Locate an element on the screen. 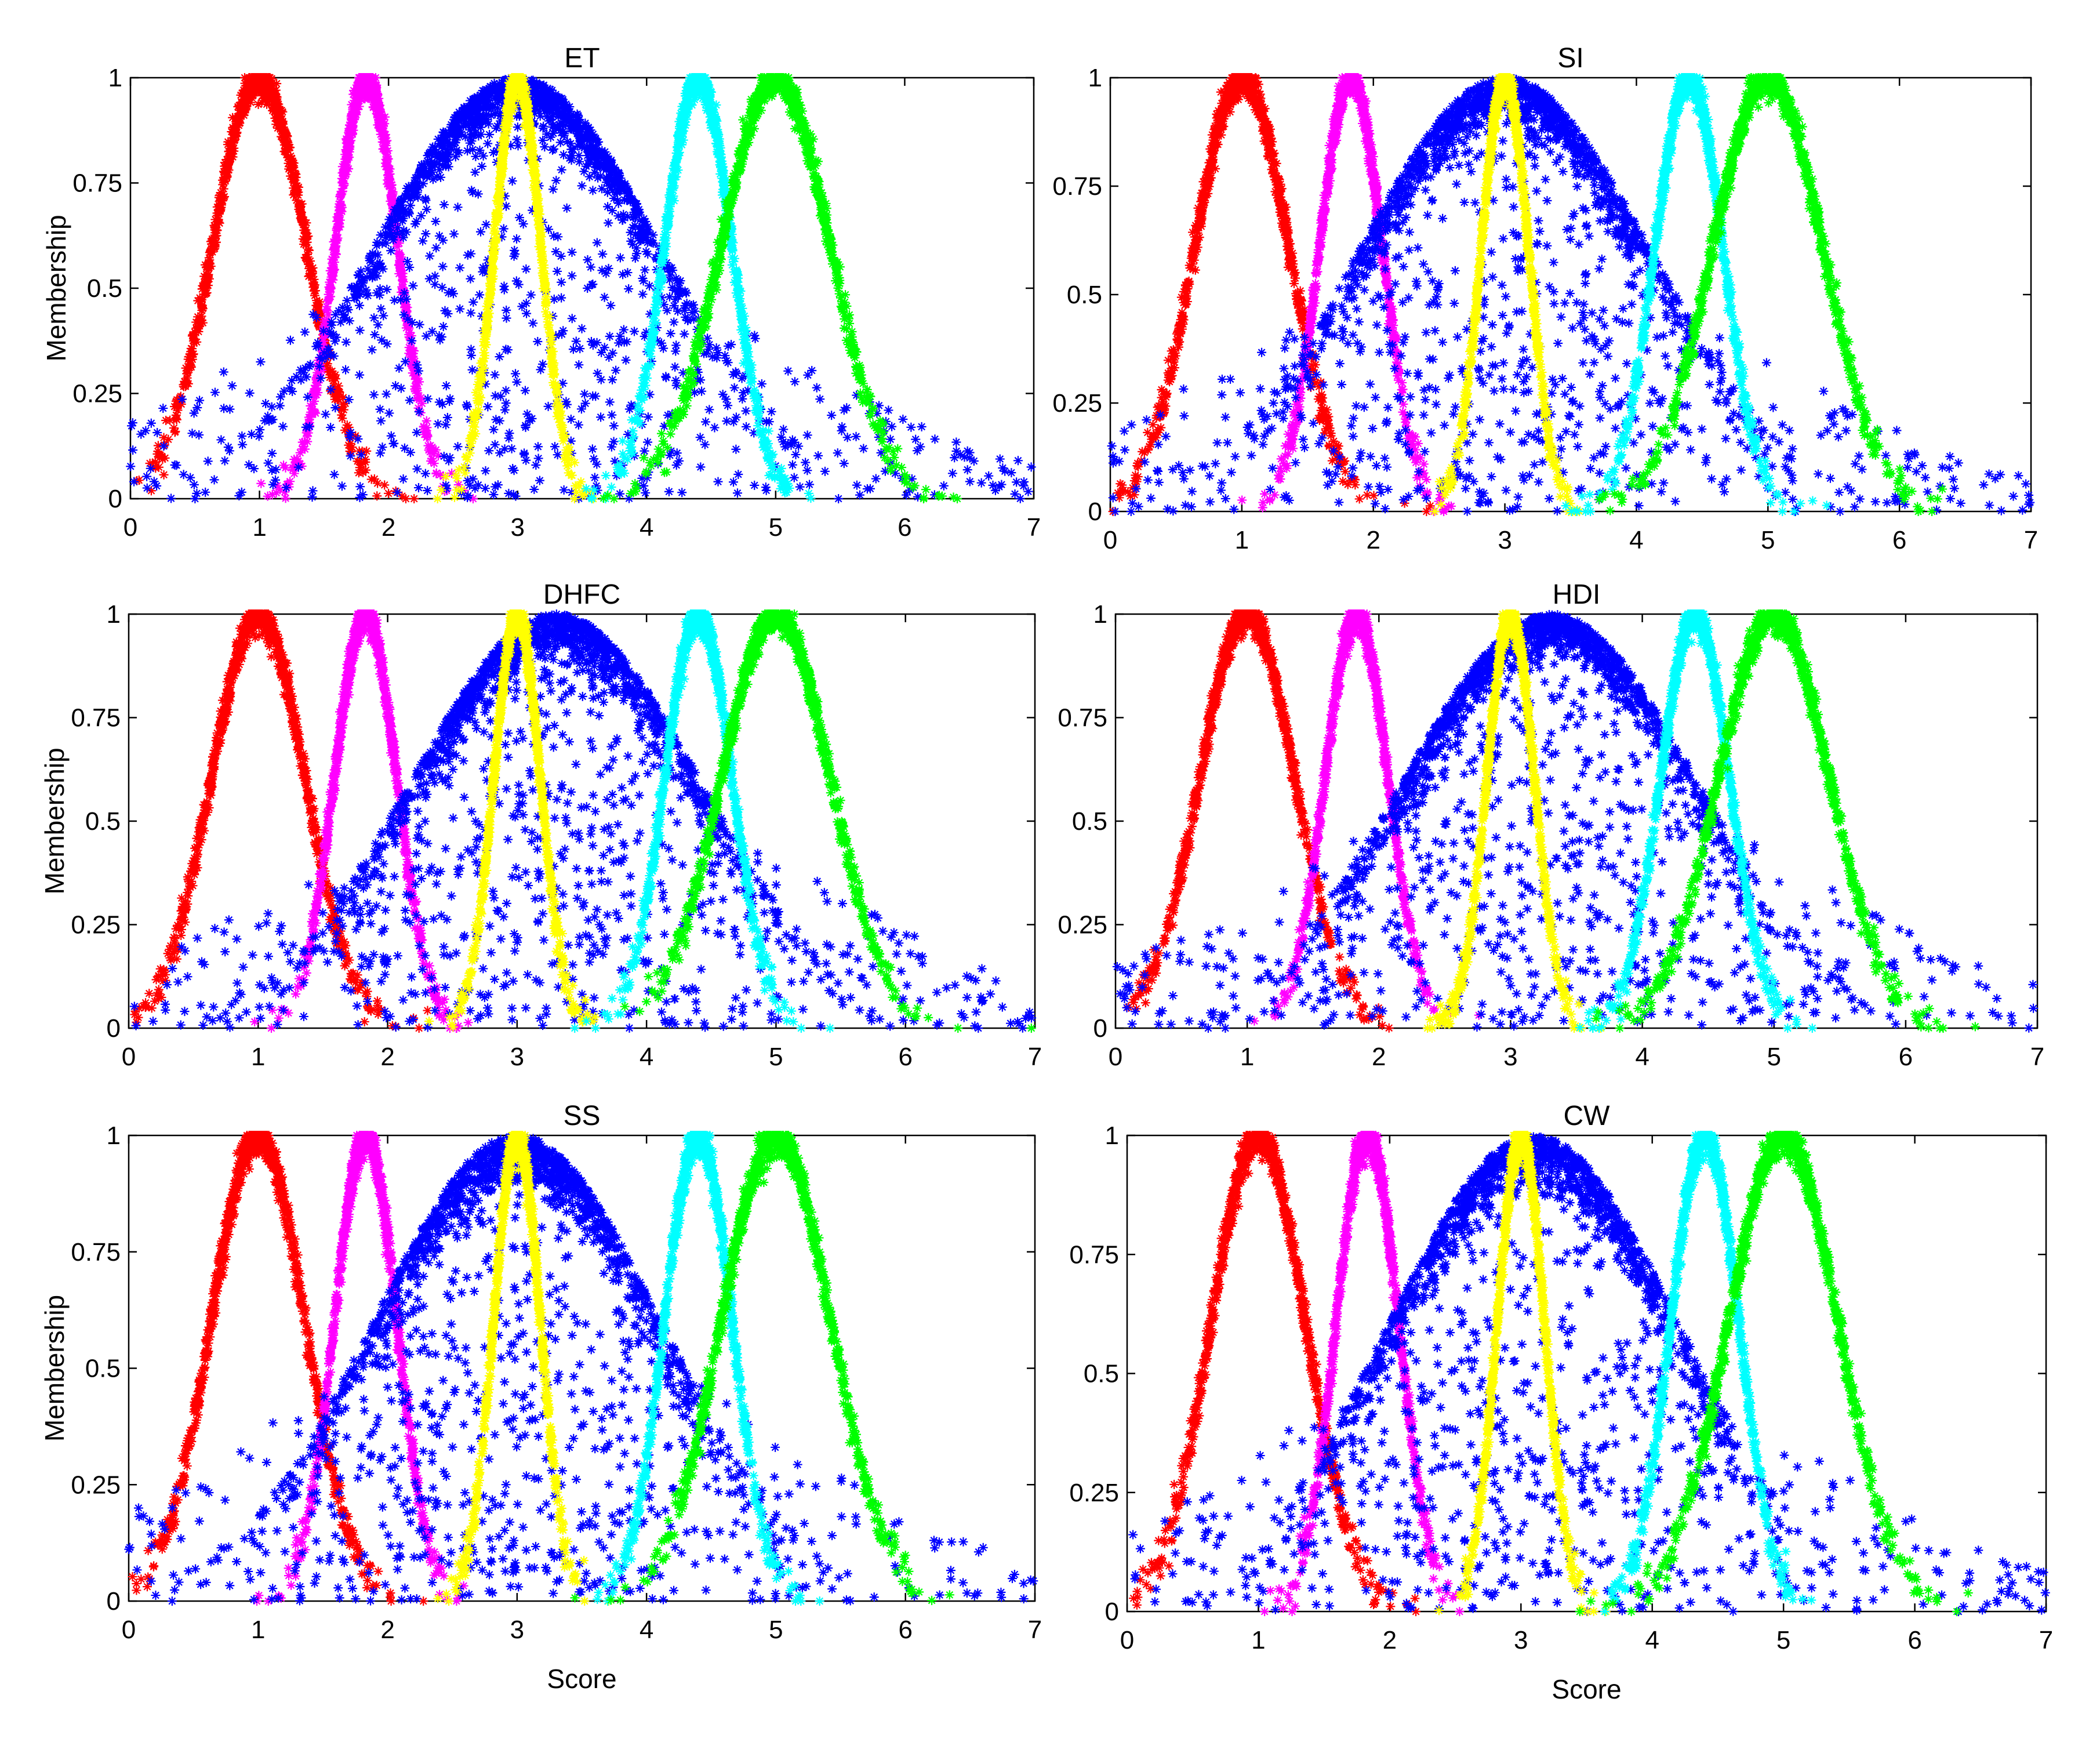 The image size is (2100, 1742). panel-title: SI is located at coordinates (1570, 58).